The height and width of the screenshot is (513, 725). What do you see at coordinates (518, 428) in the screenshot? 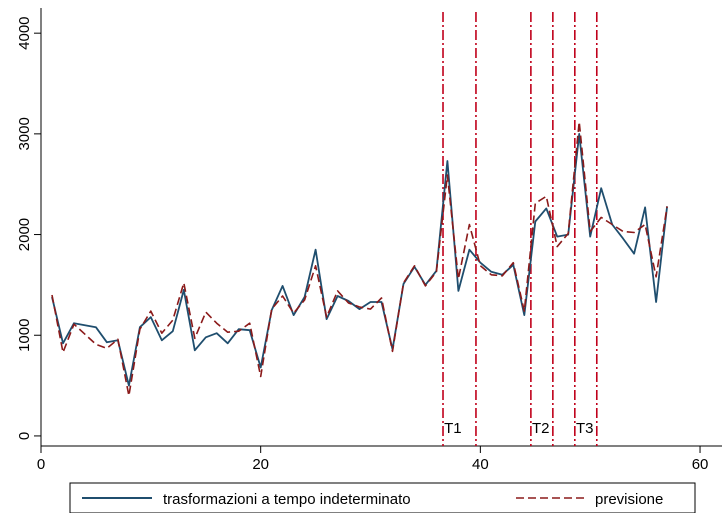
I see `annotations: T1 T2 T3` at bounding box center [518, 428].